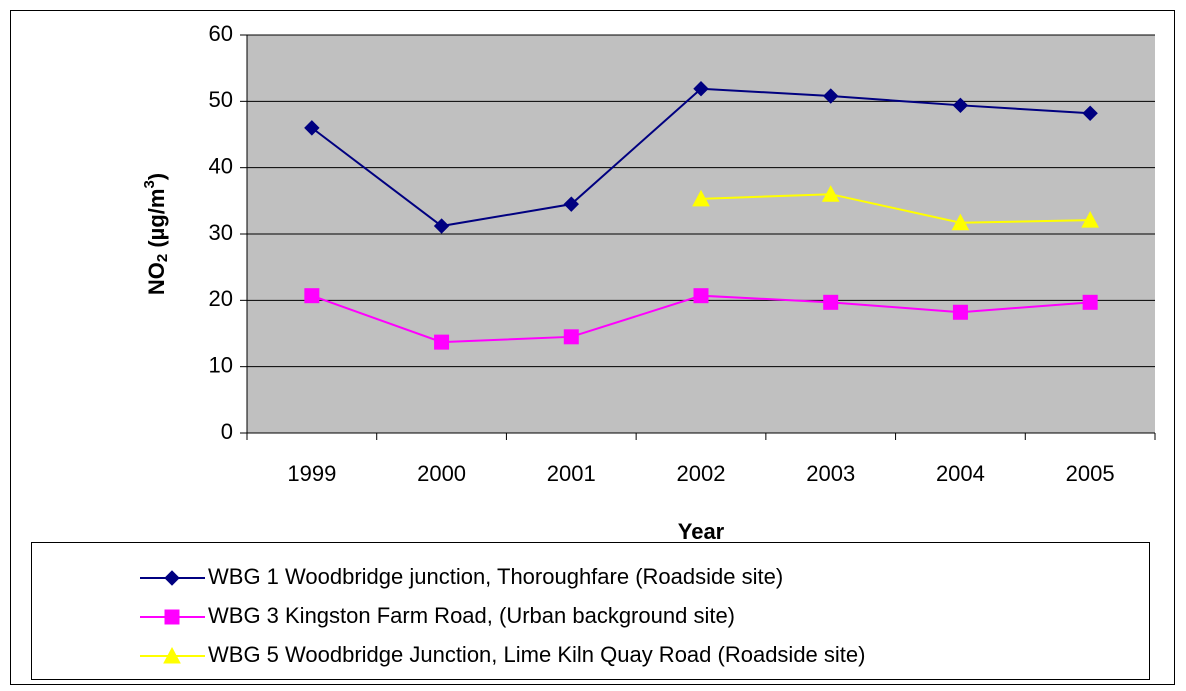  Describe the element at coordinates (1090, 473) in the screenshot. I see `x-tick-label: 2005` at that location.